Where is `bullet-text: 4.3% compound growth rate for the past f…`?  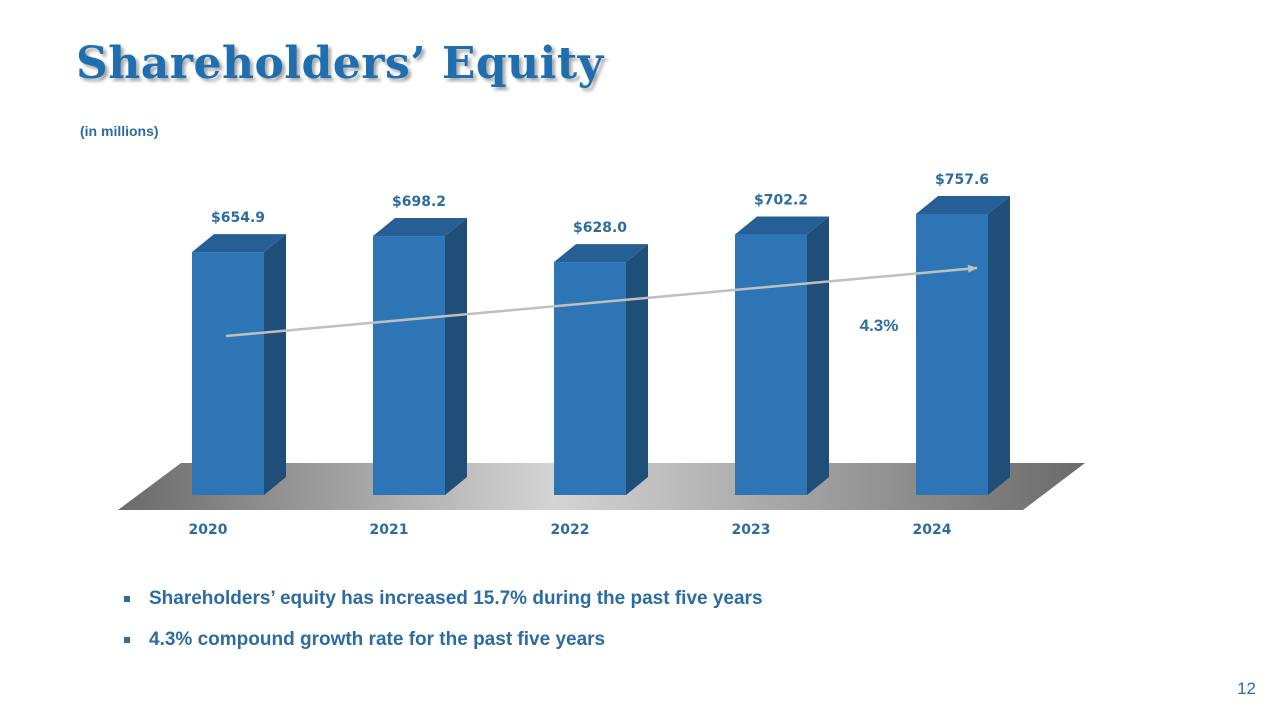
bullet-text: 4.3% compound growth rate for the past f… is located at coordinates (377, 639).